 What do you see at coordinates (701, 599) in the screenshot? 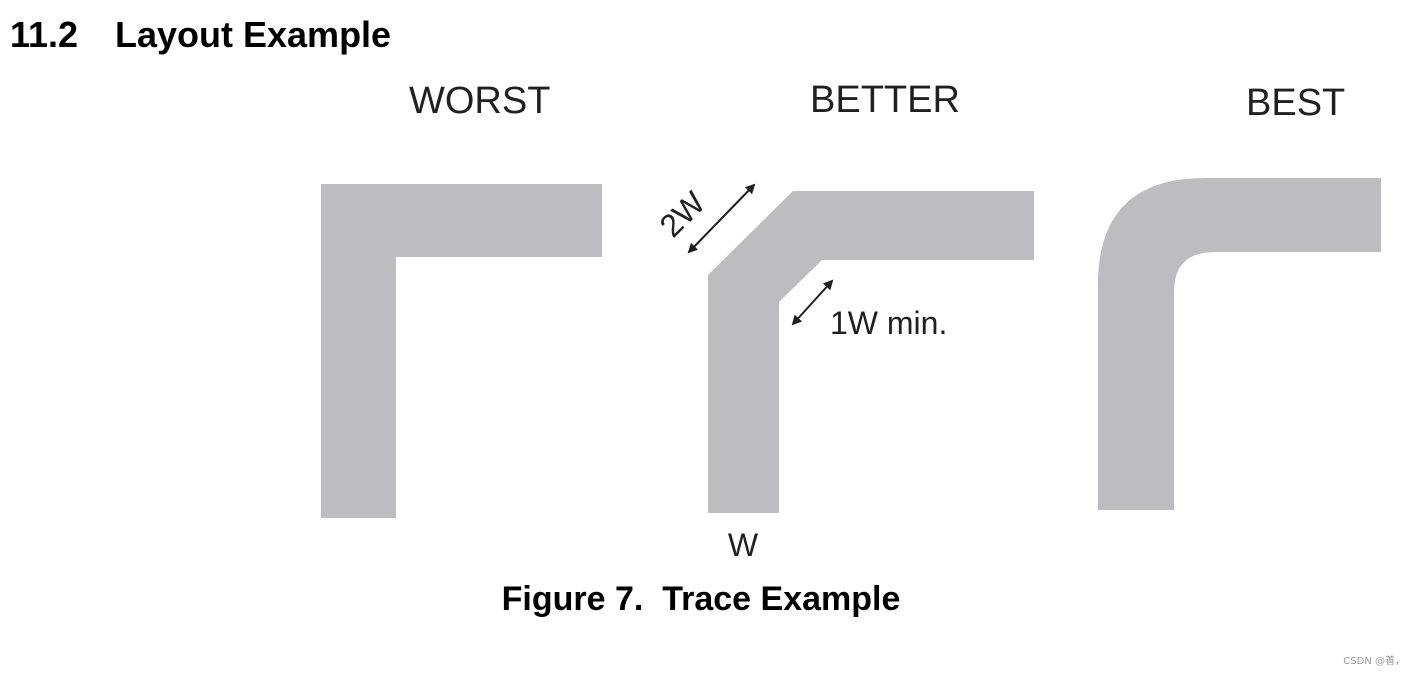
I see `figure-caption: Figure 7. Trace Example` at bounding box center [701, 599].